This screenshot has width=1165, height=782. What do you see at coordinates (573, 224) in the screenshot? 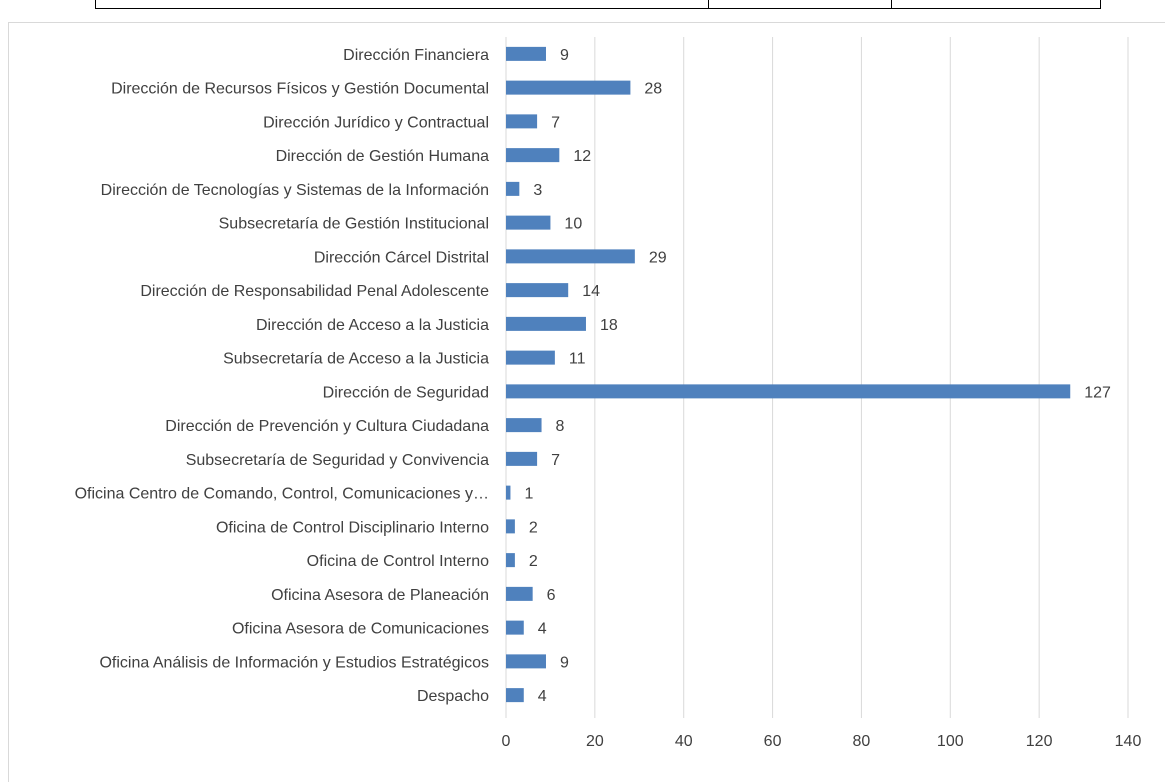
I see `data-label: 10` at bounding box center [573, 224].